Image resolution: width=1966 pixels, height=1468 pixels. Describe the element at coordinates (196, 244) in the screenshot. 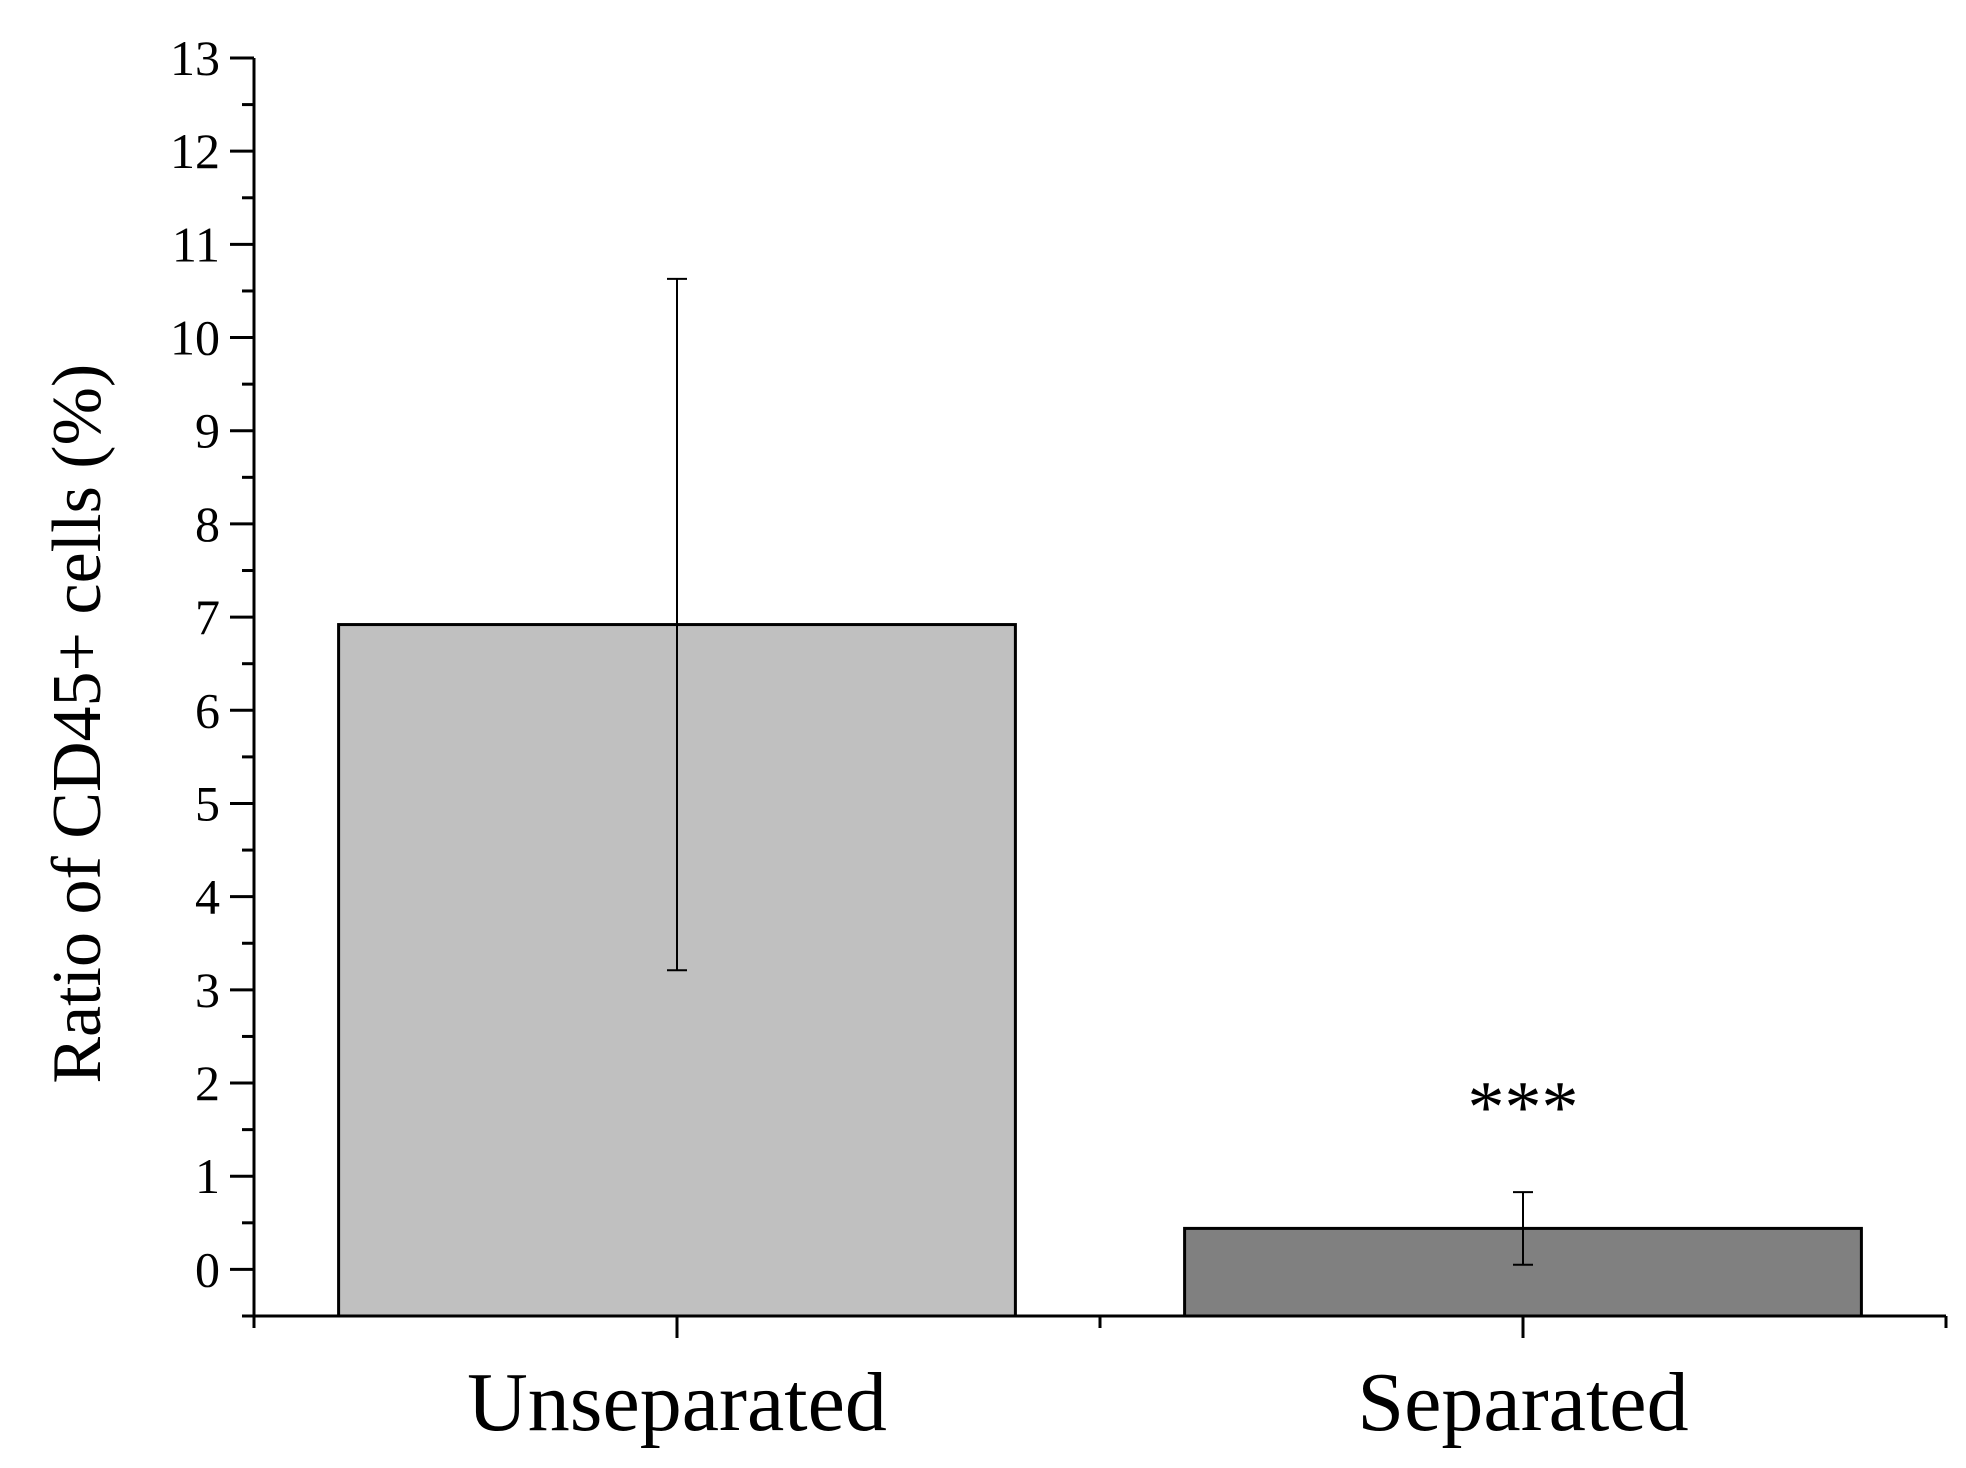

I see `y-tick-label: 11` at that location.